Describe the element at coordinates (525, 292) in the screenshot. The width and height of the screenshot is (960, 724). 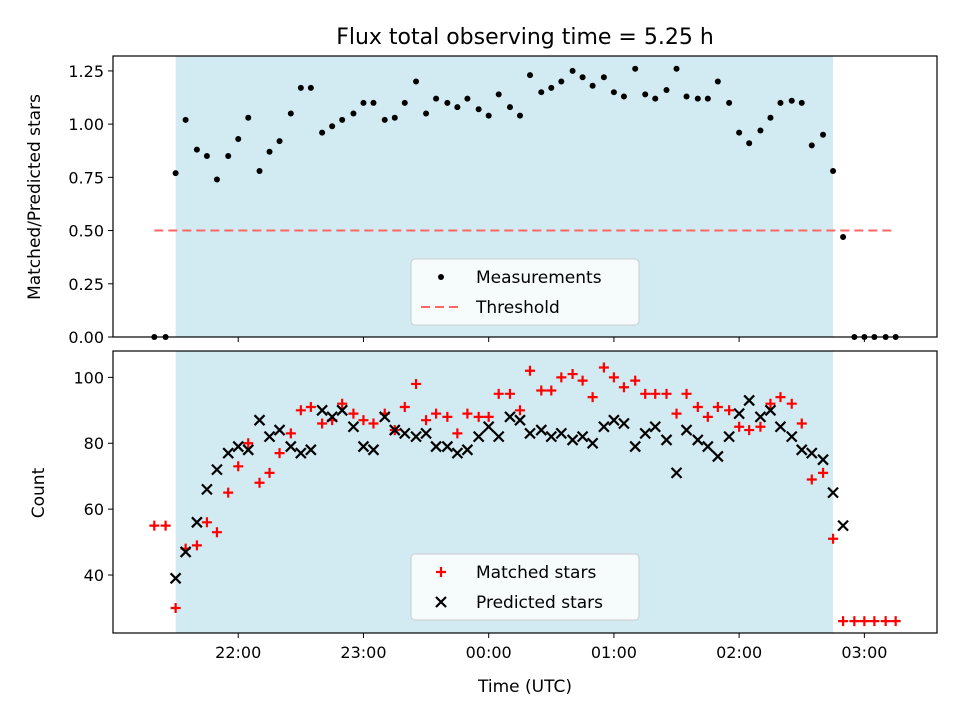
I see `top-legend: Measurements Threshold` at that location.